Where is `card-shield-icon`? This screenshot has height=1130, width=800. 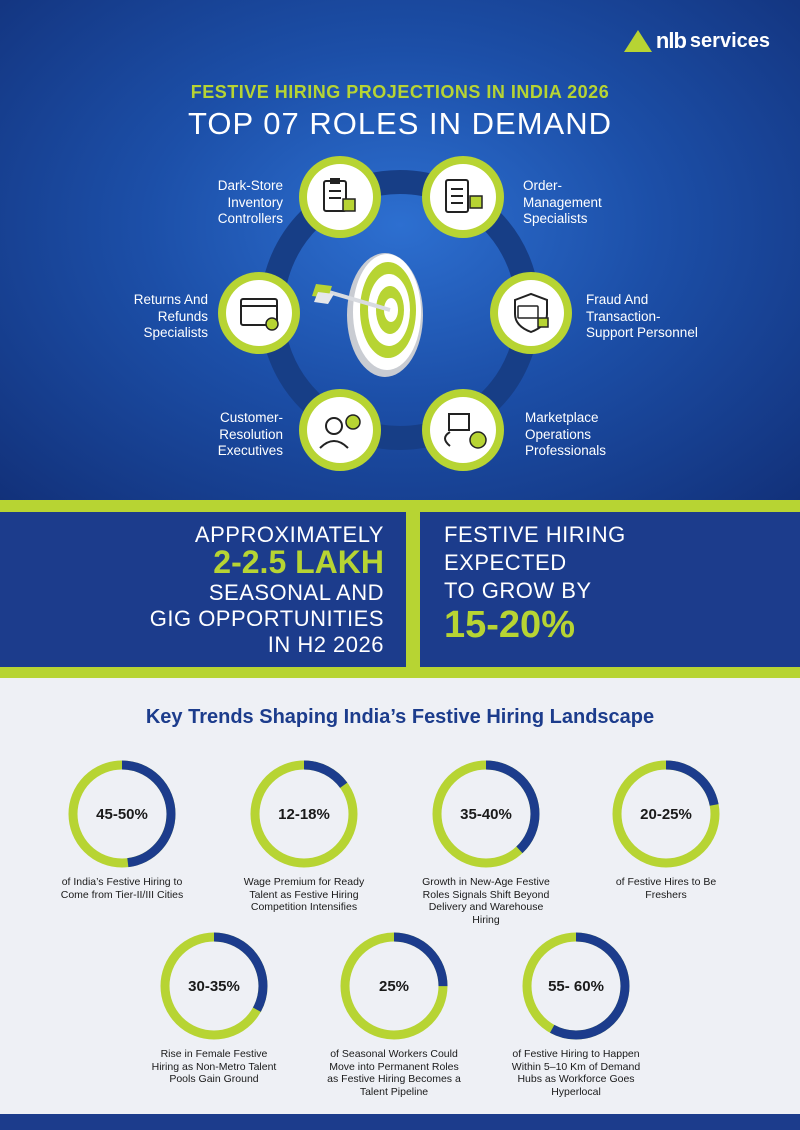
card-shield-icon is located at coordinates (531, 313).